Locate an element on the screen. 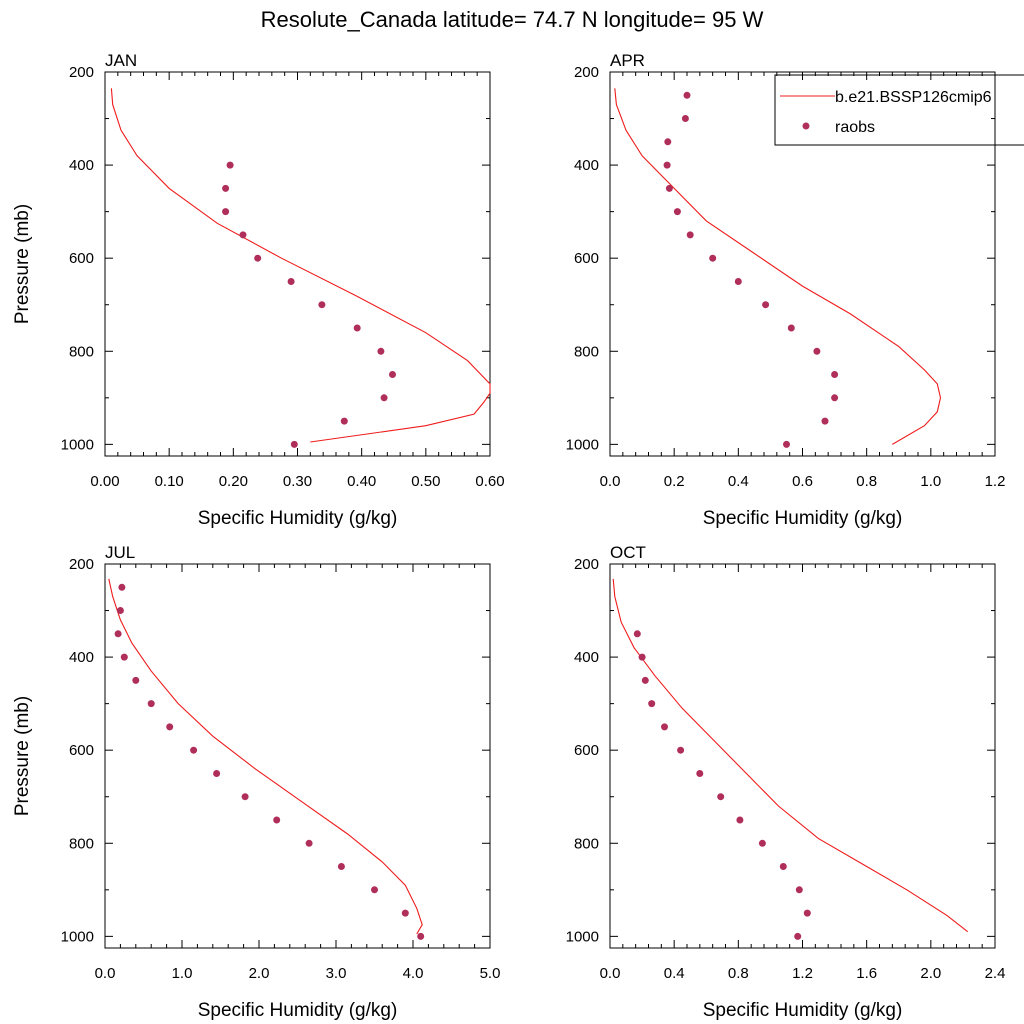 The width and height of the screenshot is (1024, 1024). legend-obs-swatch is located at coordinates (806, 126).